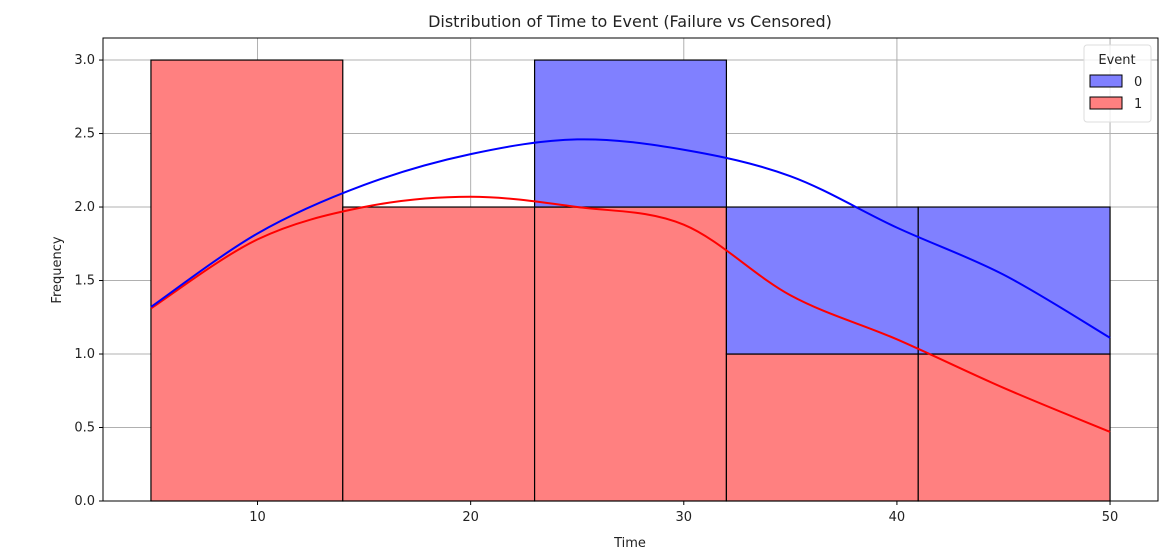 This screenshot has width=1168, height=554. Describe the element at coordinates (897, 517) in the screenshot. I see `x-tick-label: 40` at that location.